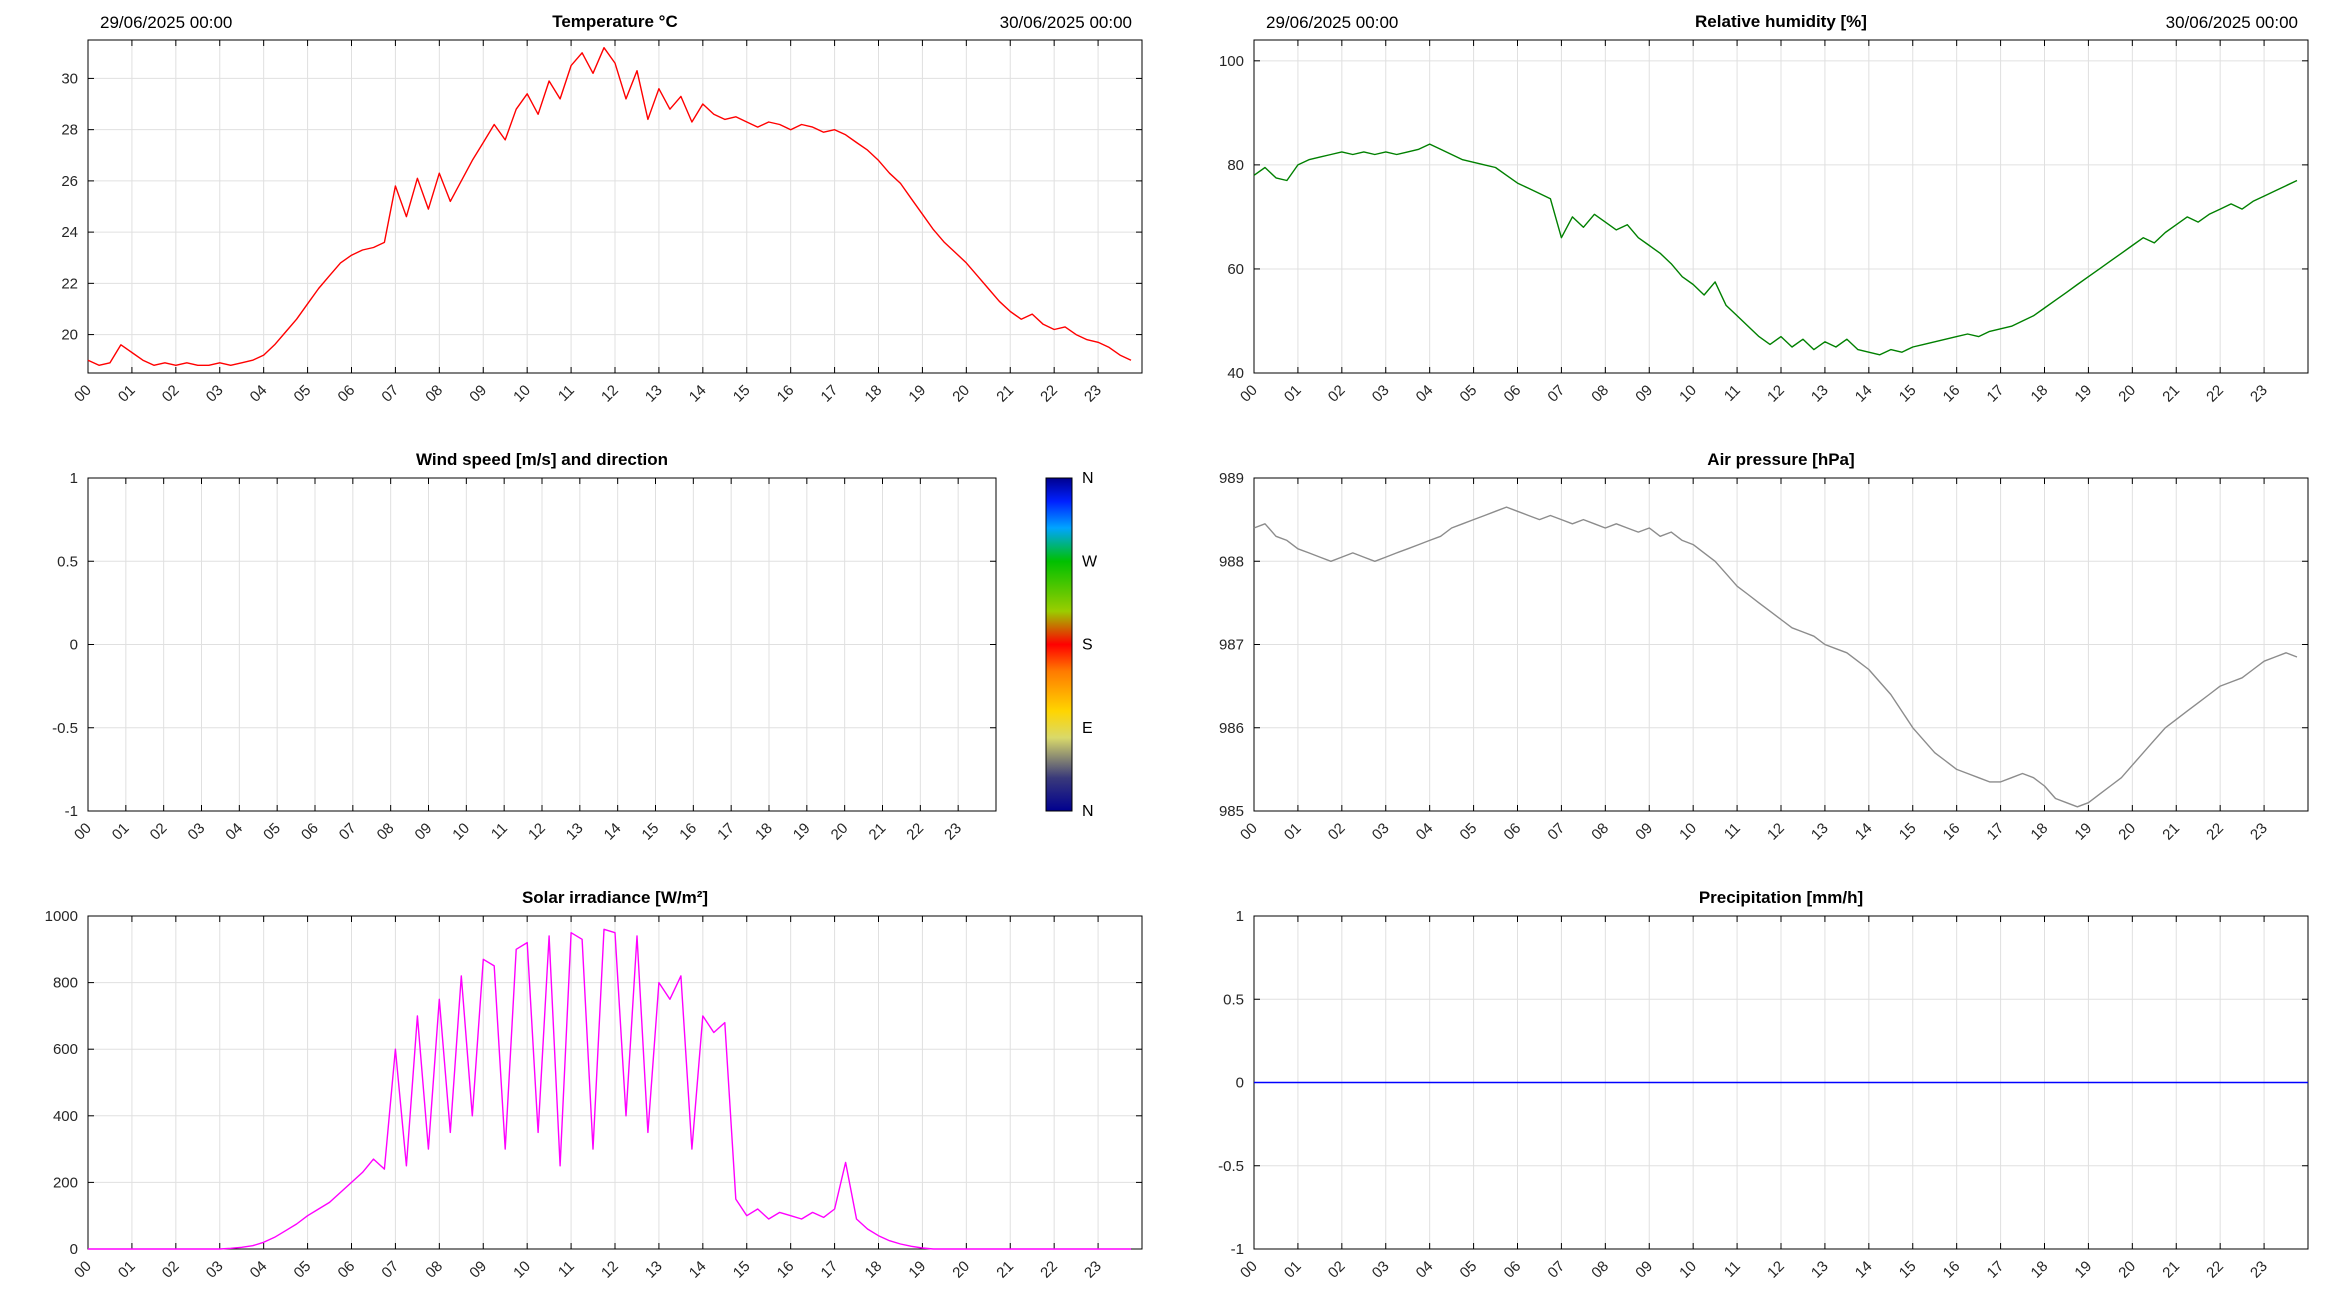 The height and width of the screenshot is (1313, 2333). Describe the element at coordinates (65, 1049) in the screenshot. I see `svg-text: 600` at that location.